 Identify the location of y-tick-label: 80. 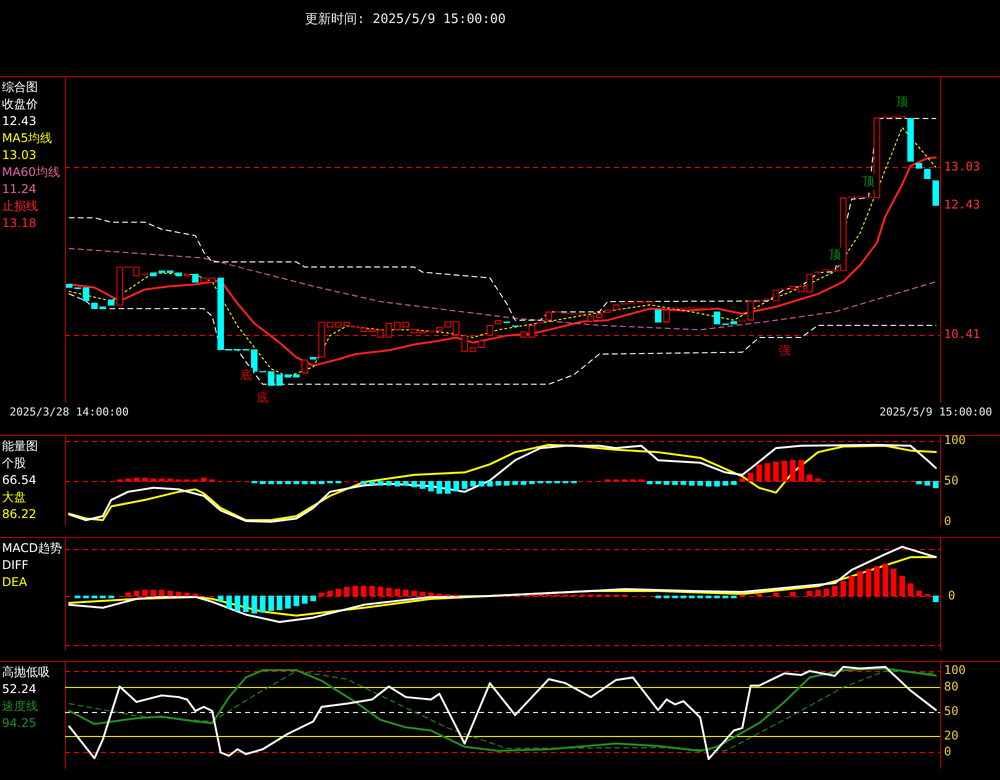
(951, 686).